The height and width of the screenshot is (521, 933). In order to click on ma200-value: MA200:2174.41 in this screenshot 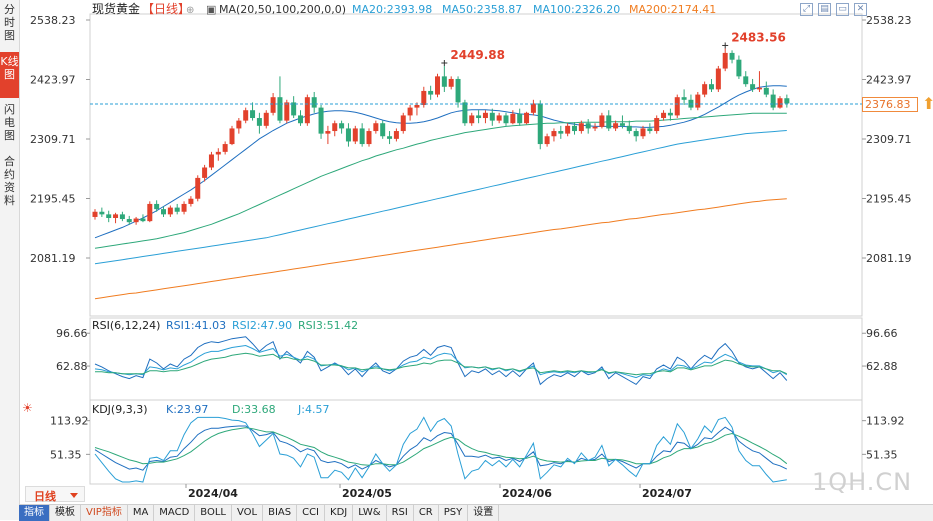, I will do `click(672, 9)`.